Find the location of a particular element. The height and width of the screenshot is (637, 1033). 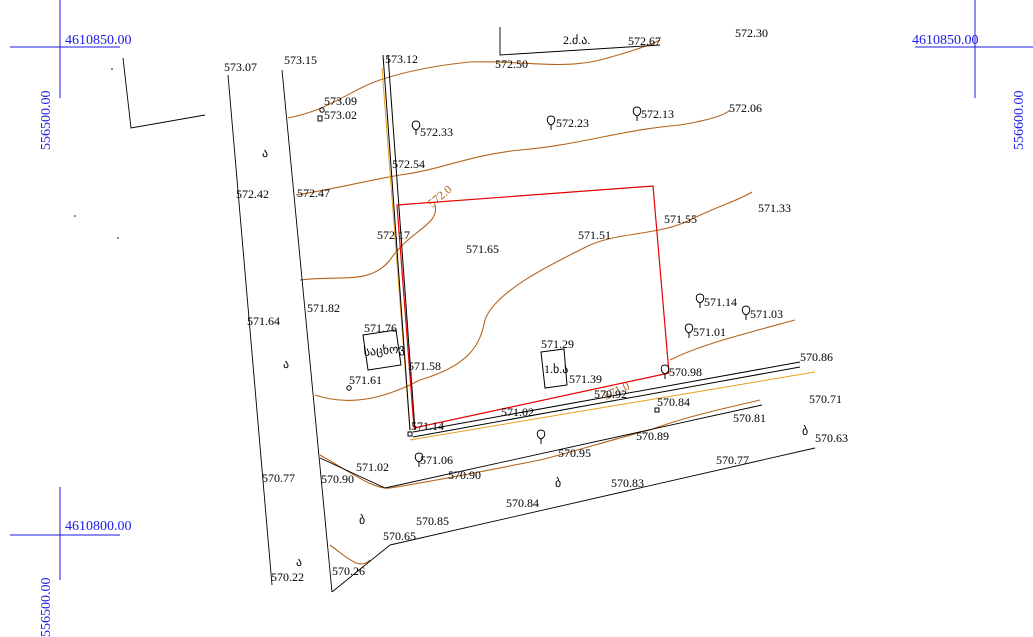

elevation-label: 573.15 is located at coordinates (300, 60).